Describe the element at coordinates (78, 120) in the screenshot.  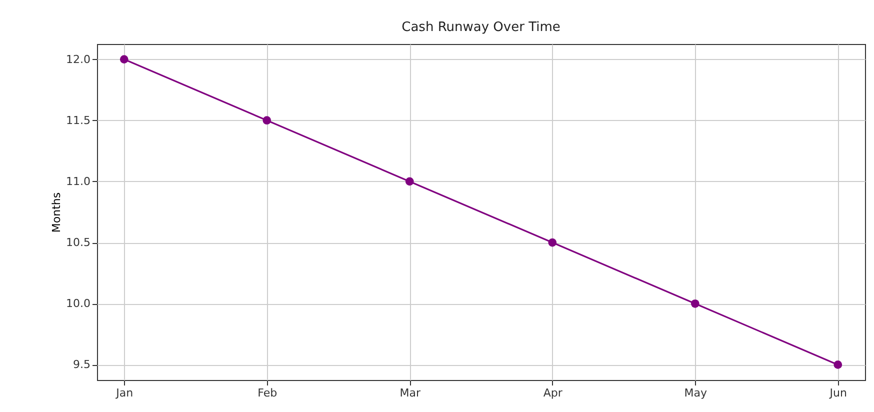
I see `y-tick-label: 11.5` at that location.